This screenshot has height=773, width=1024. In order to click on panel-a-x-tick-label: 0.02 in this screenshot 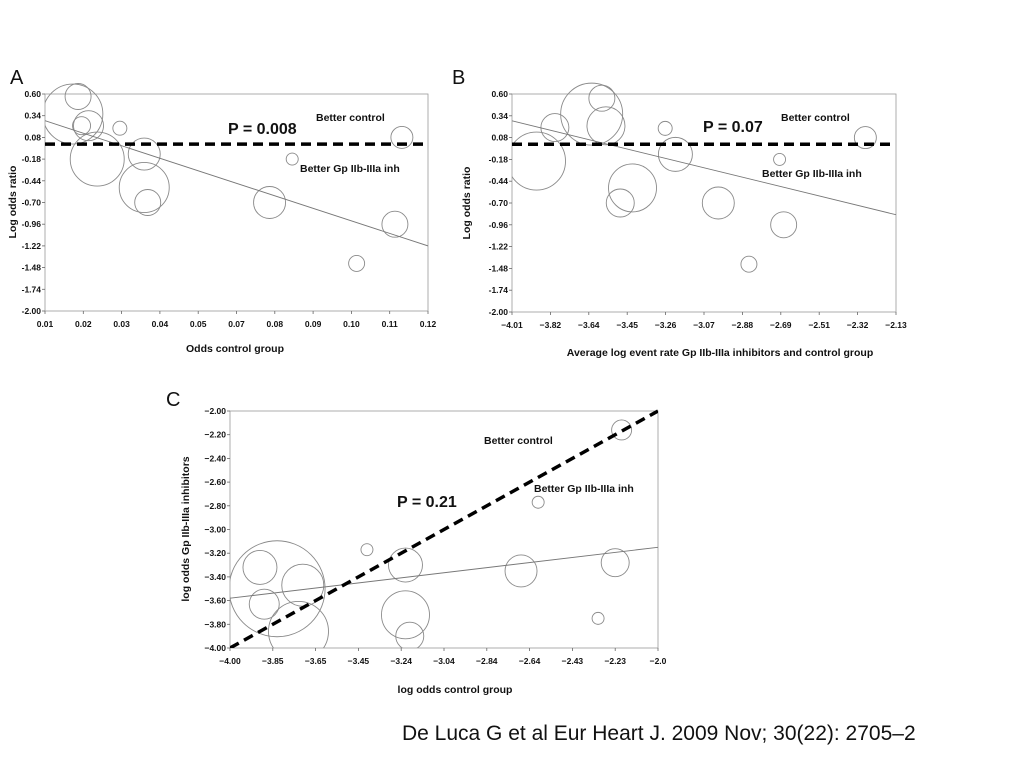, I will do `click(83, 324)`.